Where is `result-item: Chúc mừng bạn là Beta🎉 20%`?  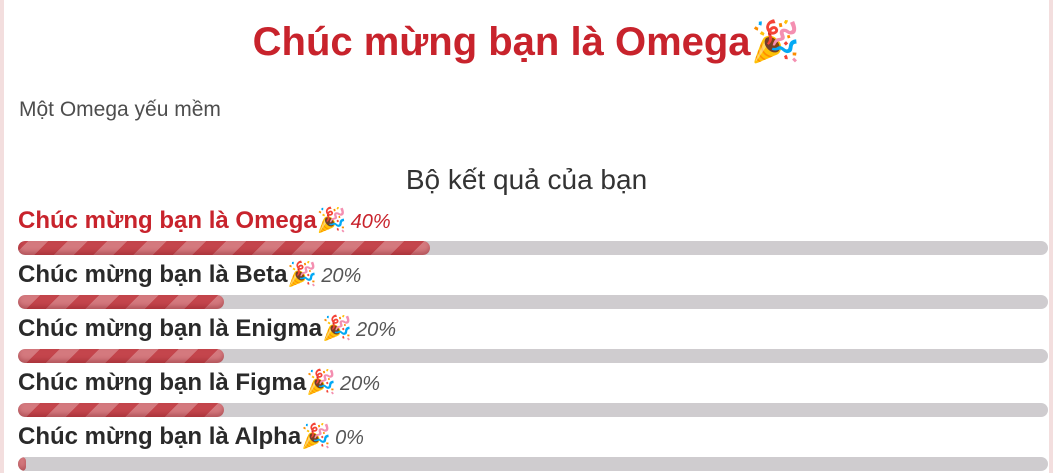
result-item: Chúc mừng bạn là Beta🎉 20% is located at coordinates (533, 287).